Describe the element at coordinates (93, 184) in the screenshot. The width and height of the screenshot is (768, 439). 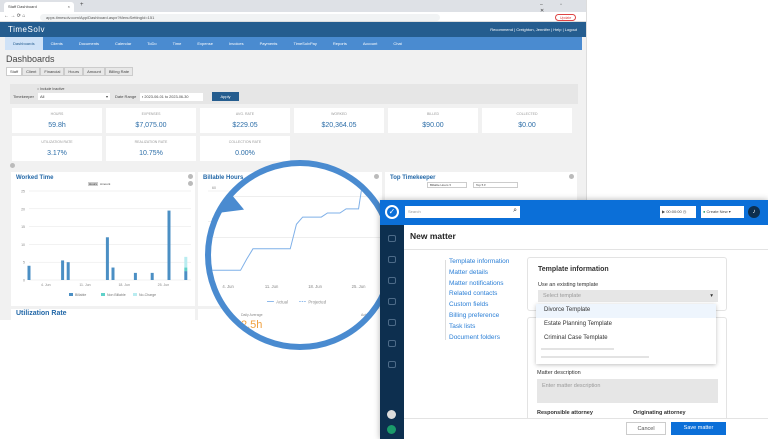
I see `toggle-hours: Hours` at that location.